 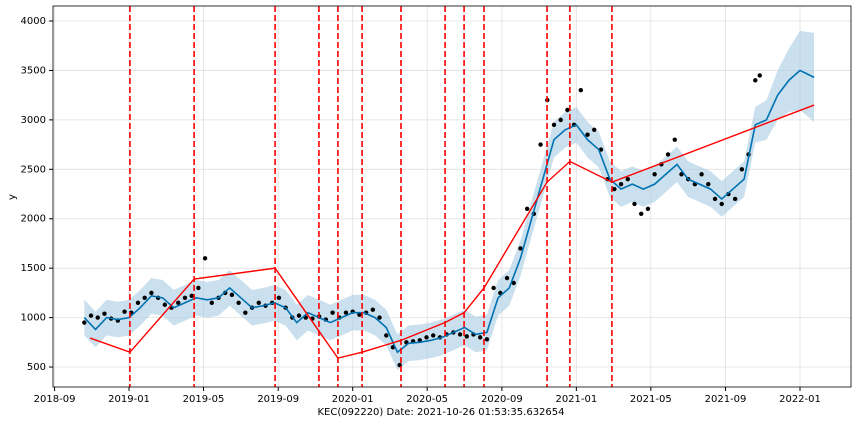 I want to click on x-tick-label: 2020-09, so click(x=502, y=399).